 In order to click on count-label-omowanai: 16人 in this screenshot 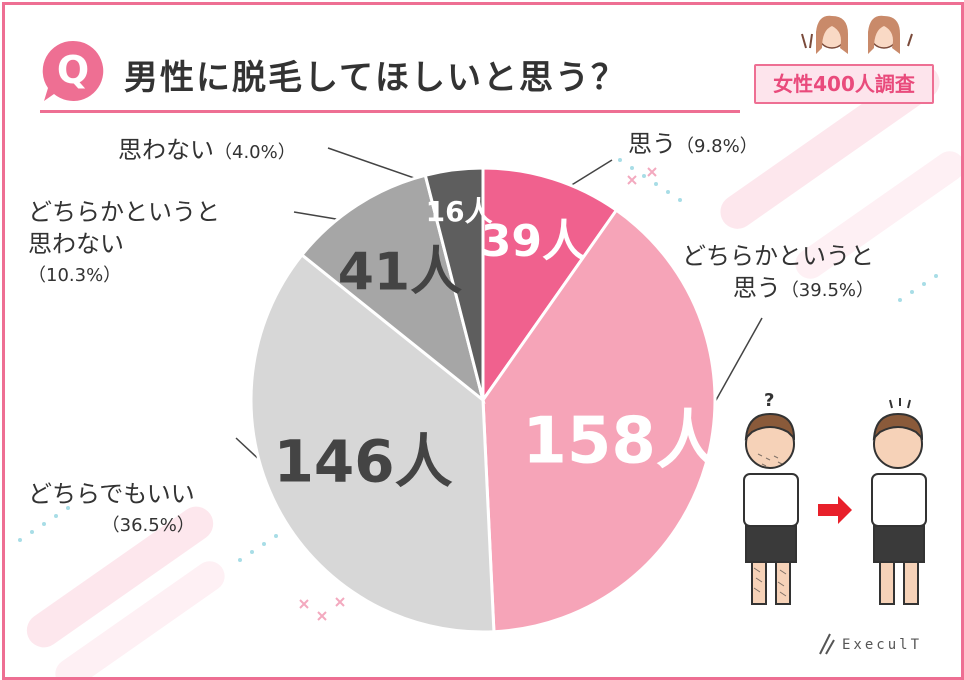, I will do `click(459, 211)`.